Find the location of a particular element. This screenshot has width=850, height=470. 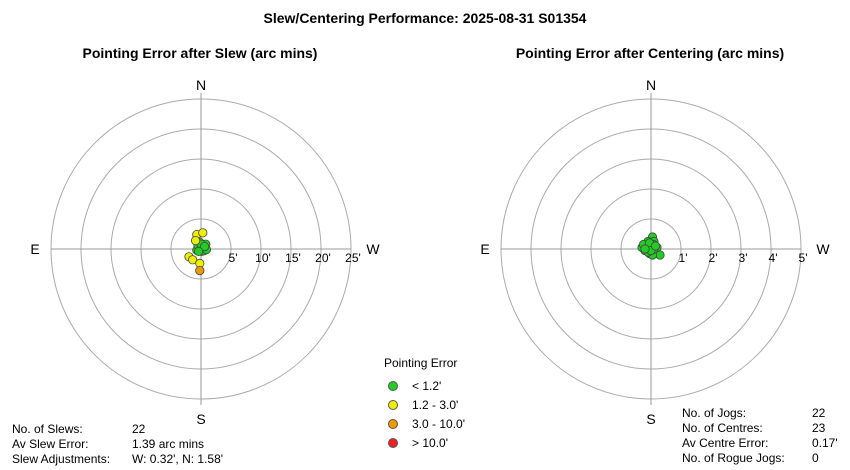

stat-label: No. of Rogue Jogs: is located at coordinates (733, 458).